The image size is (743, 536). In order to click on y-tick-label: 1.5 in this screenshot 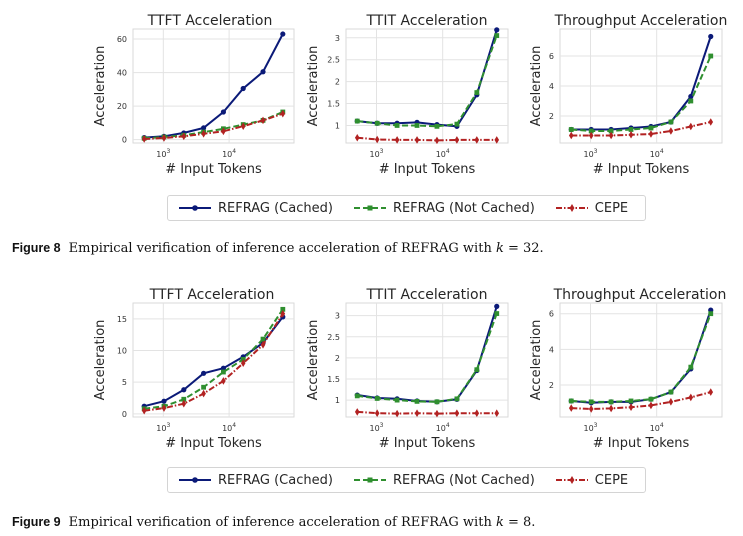, I will do `click(333, 104)`.